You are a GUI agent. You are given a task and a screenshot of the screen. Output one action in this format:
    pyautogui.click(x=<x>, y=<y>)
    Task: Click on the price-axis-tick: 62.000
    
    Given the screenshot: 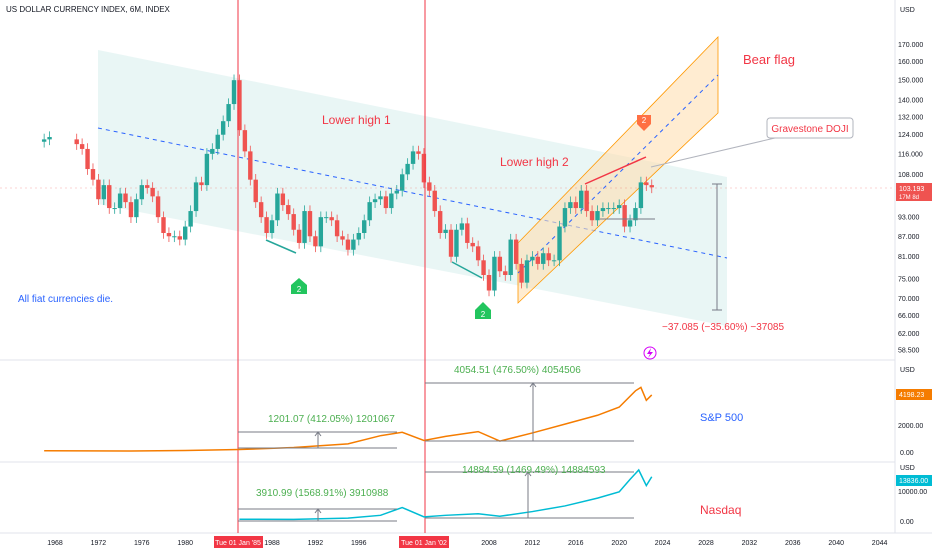 What is the action you would take?
    pyautogui.click(x=909, y=334)
    